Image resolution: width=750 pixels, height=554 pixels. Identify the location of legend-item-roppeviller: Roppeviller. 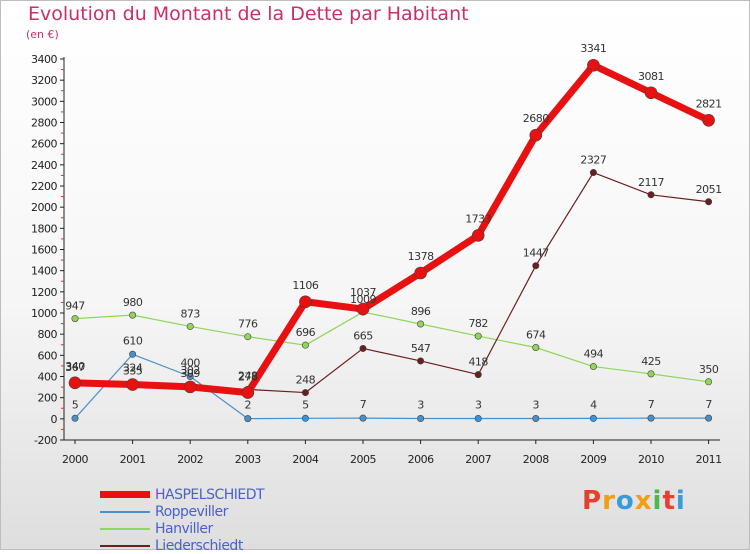
(182, 511).